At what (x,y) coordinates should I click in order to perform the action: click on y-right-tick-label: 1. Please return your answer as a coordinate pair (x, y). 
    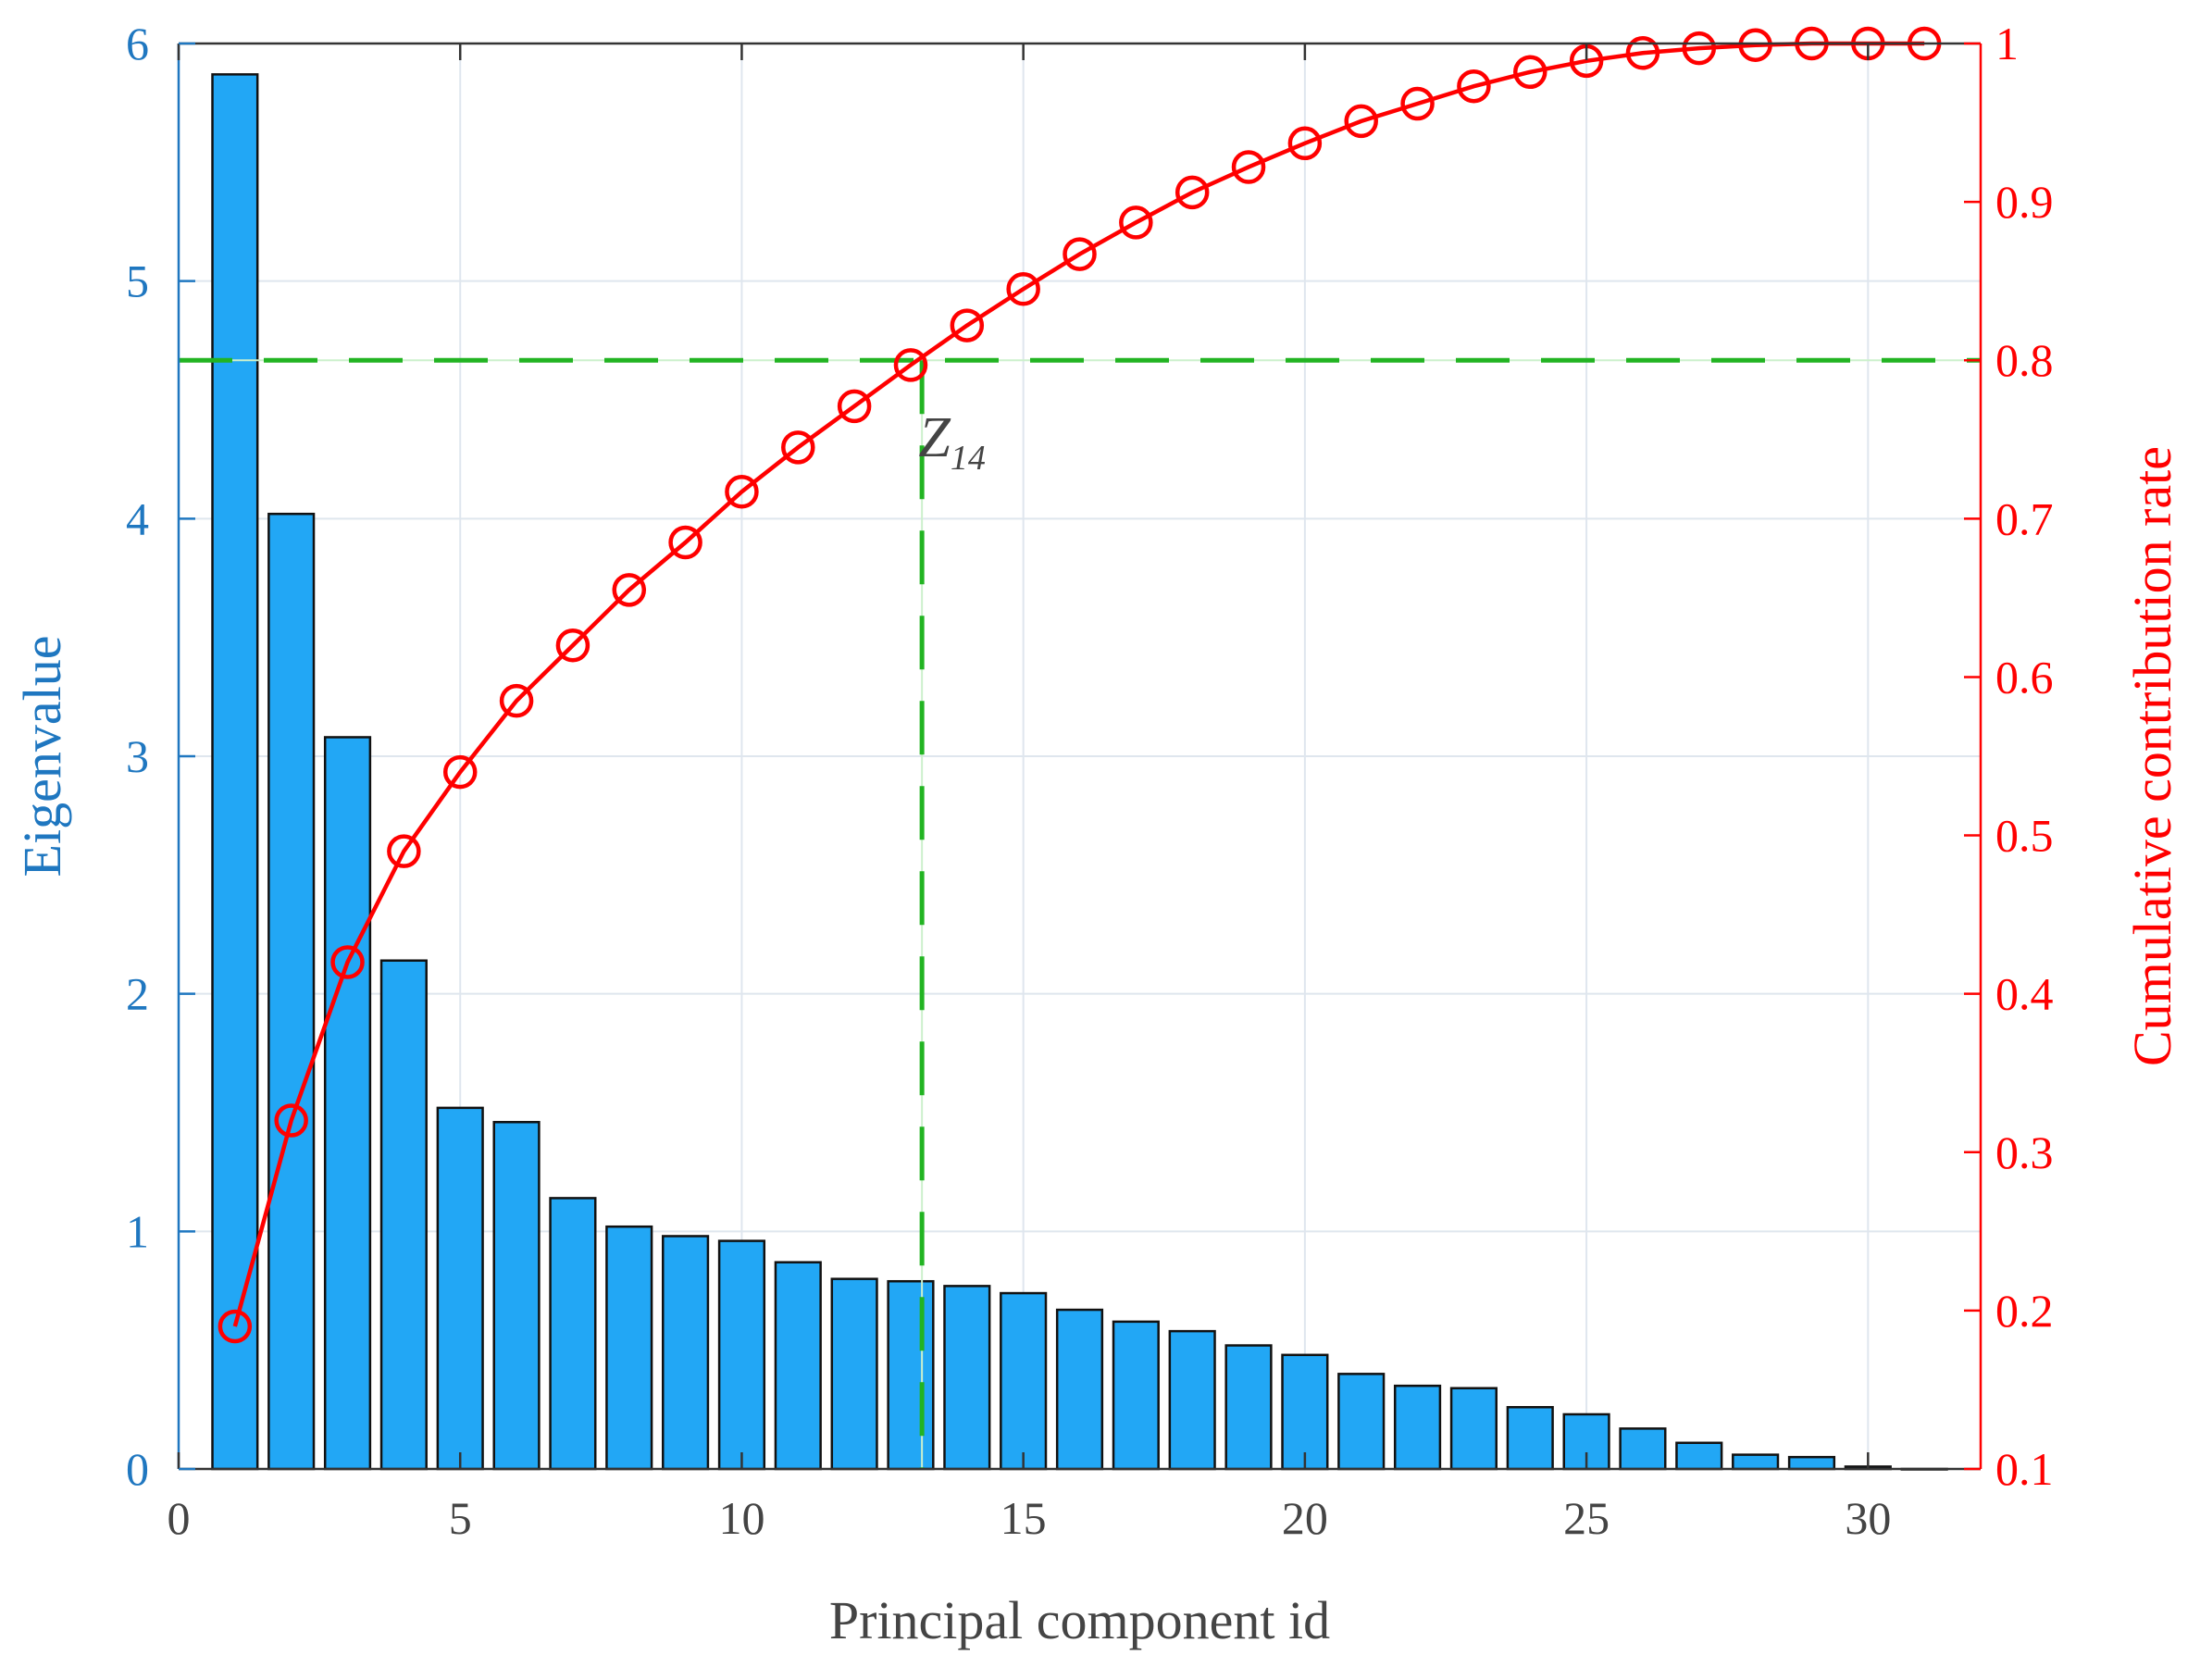
    Looking at the image, I should click on (2007, 43).